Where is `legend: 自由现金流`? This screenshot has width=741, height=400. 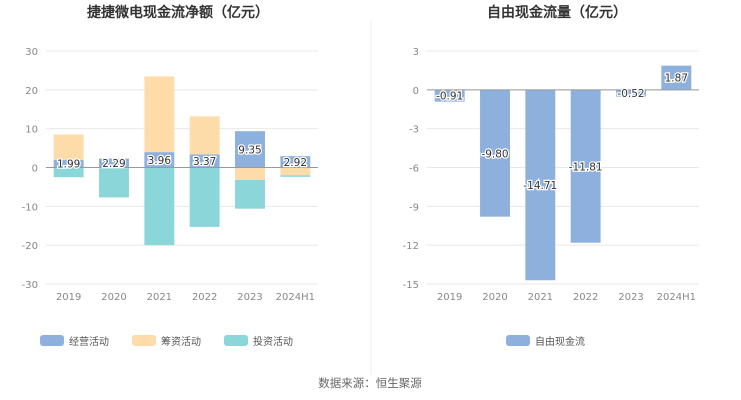 legend: 自由现金流 is located at coordinates (545, 341).